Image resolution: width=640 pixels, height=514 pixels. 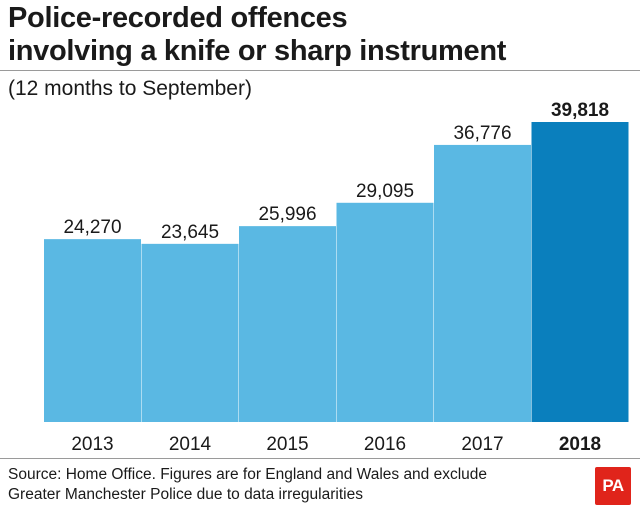 I want to click on bar-2014, so click(x=190, y=332).